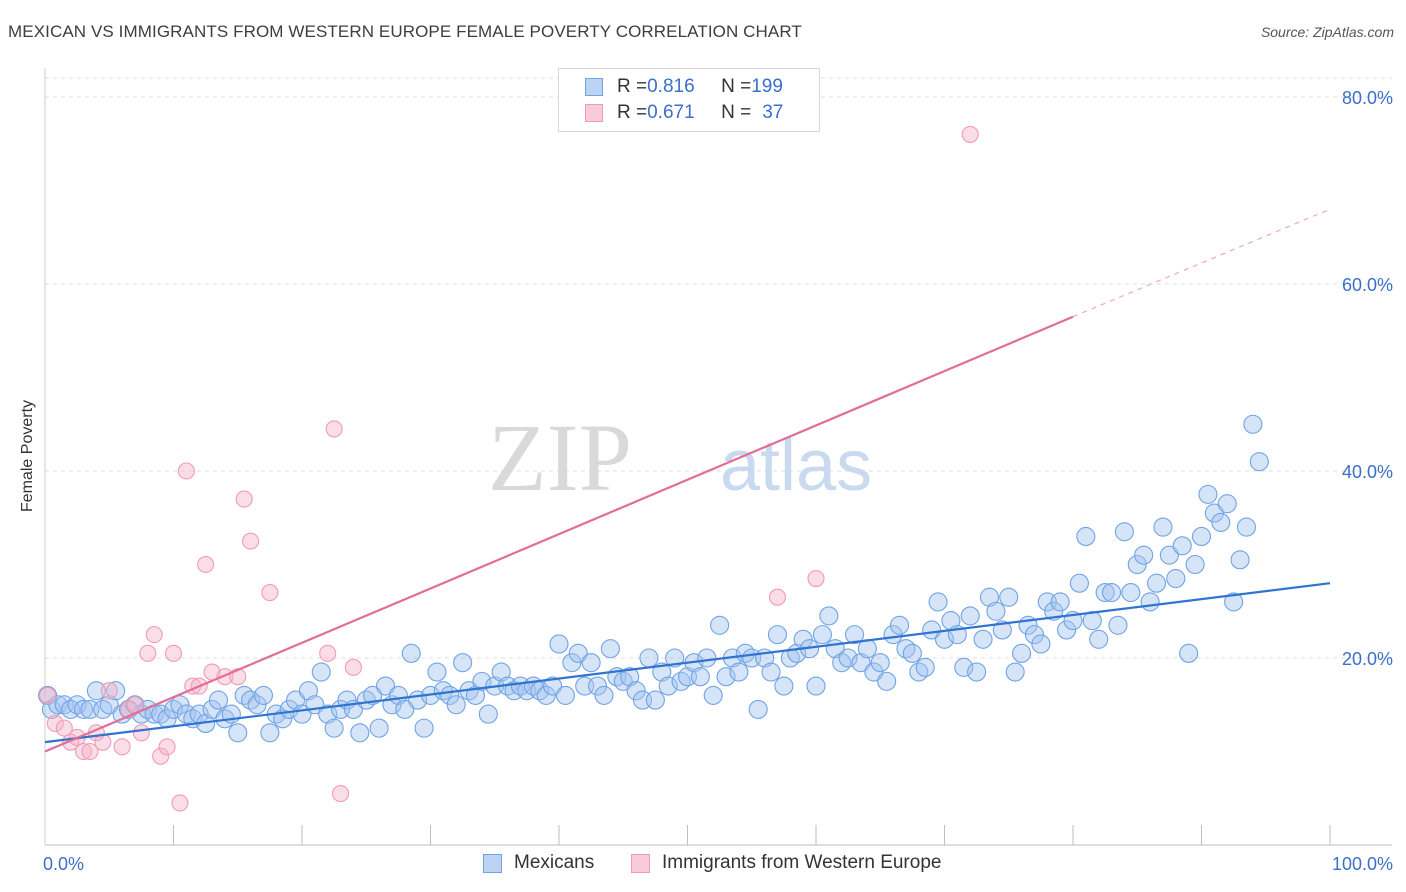 This screenshot has width=1406, height=892. Describe the element at coordinates (1367, 659) in the screenshot. I see `y-tick-label: 20.0%` at that location.